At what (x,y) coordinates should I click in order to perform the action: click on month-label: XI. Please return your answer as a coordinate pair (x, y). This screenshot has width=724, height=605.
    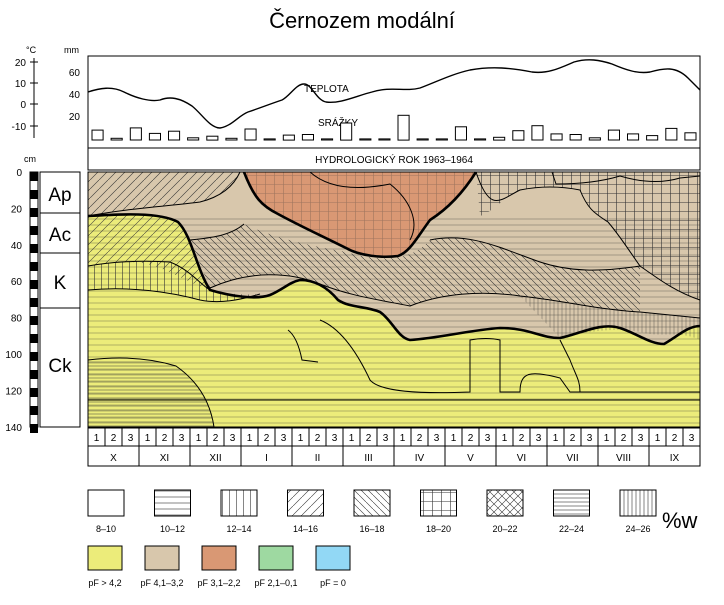
    Looking at the image, I should click on (164, 458).